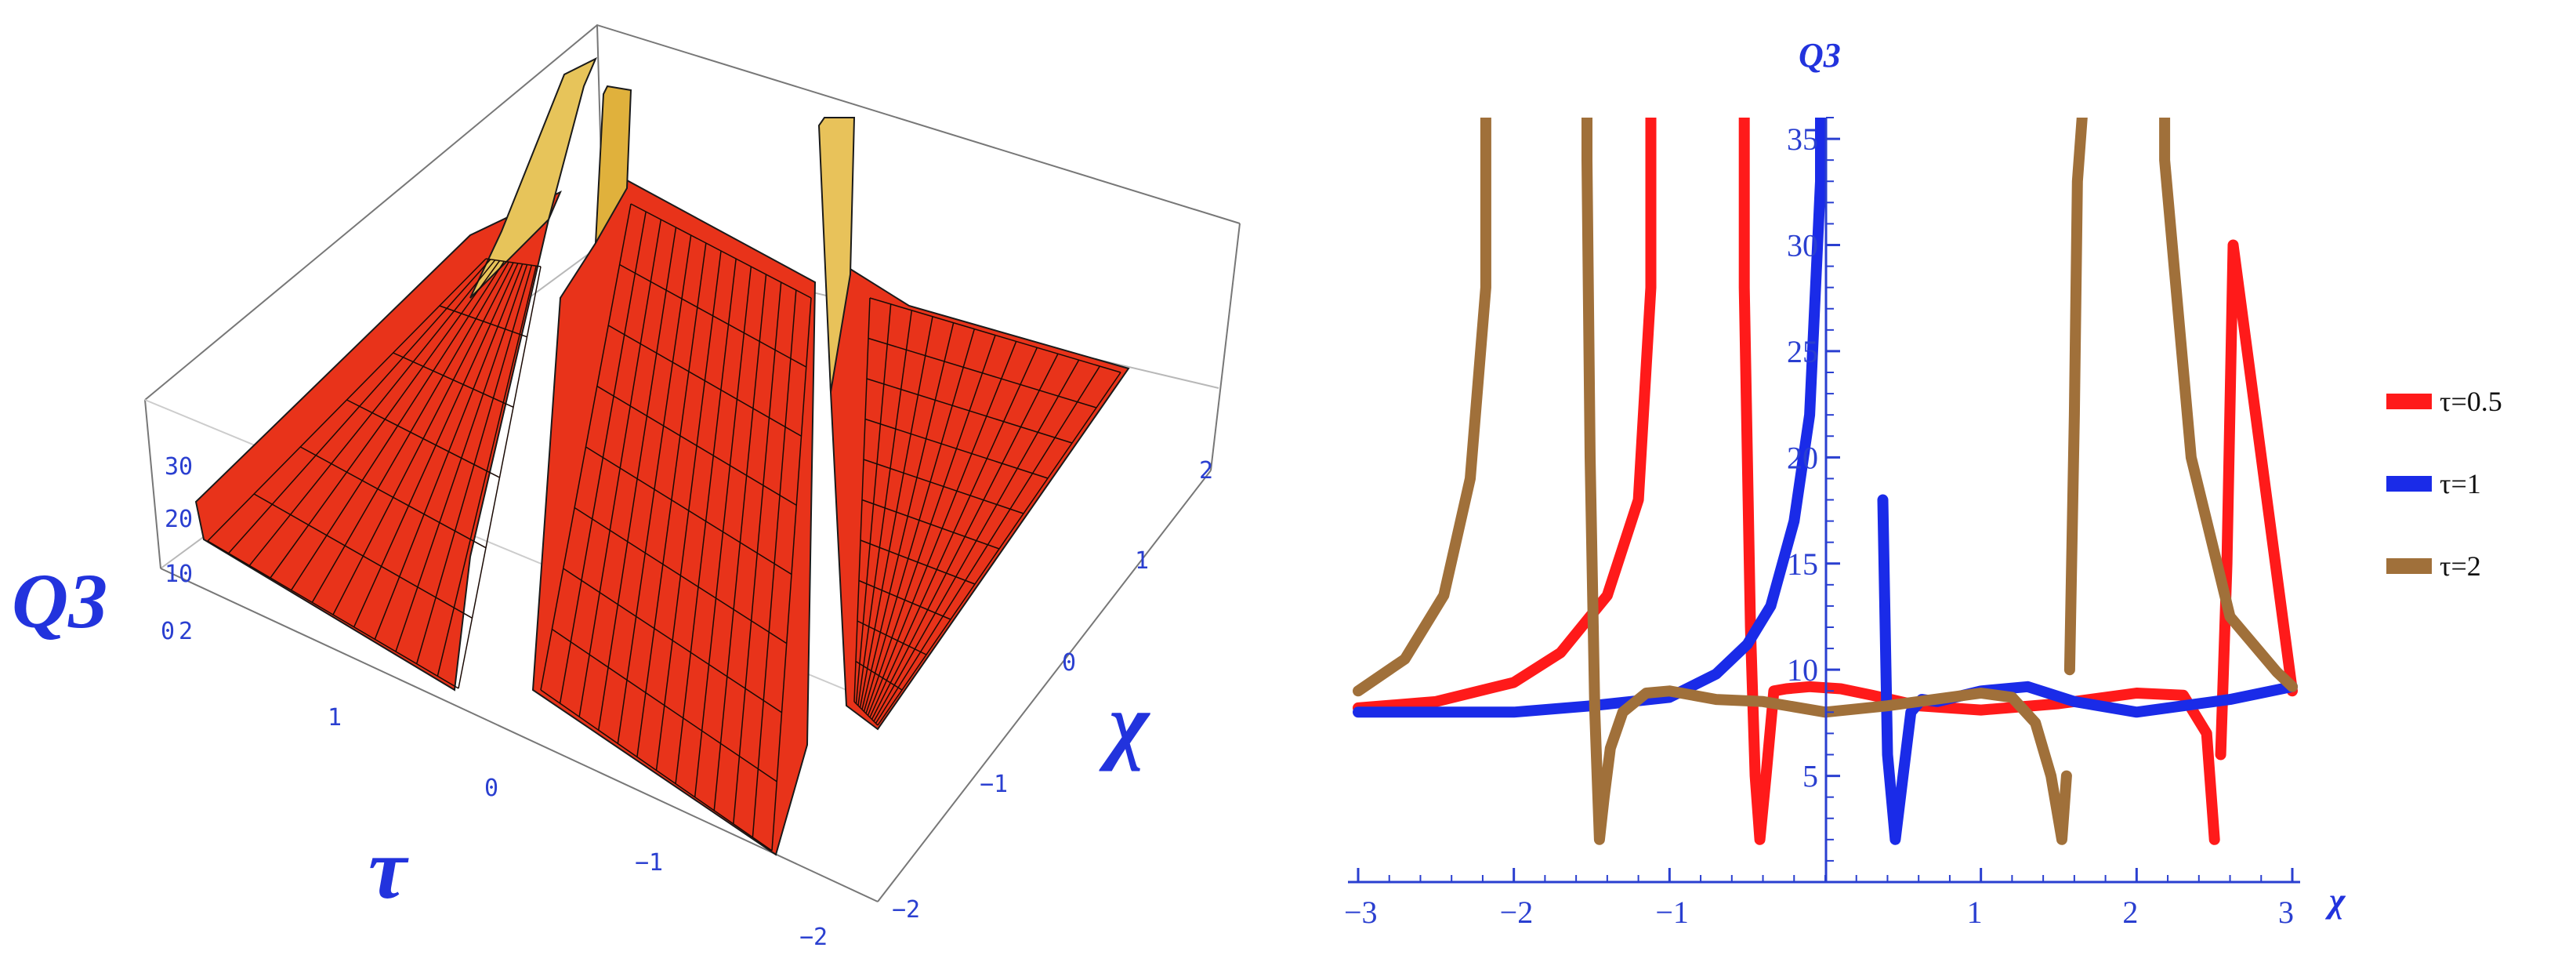 The image size is (2576, 973). I want to click on x-tick-label: 1, so click(1975, 912).